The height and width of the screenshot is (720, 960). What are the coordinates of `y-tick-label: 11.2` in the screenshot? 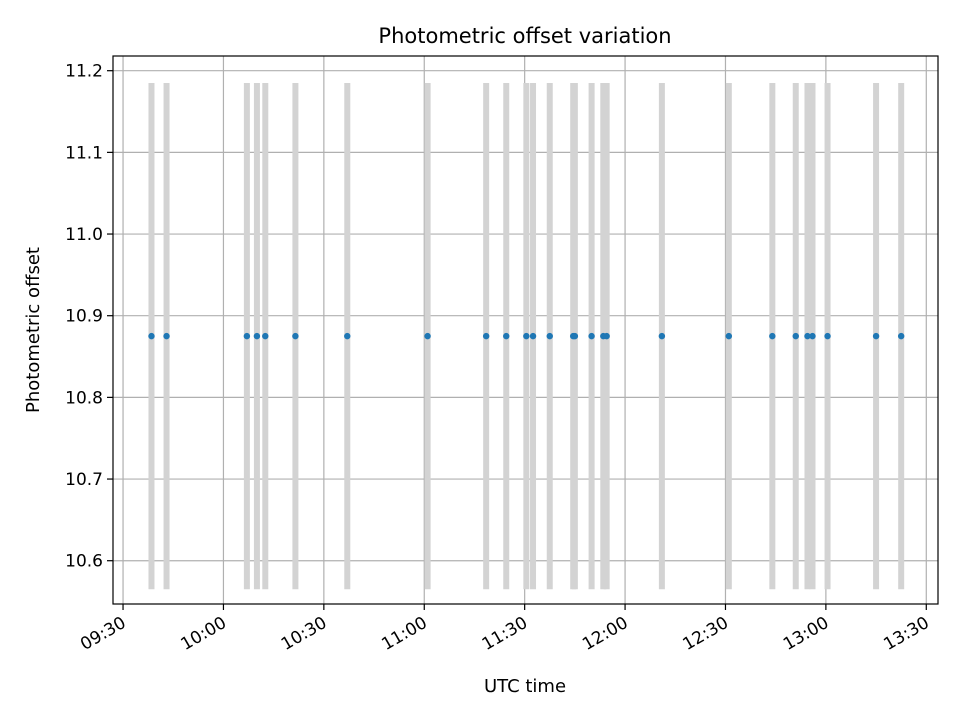 It's located at (84, 72).